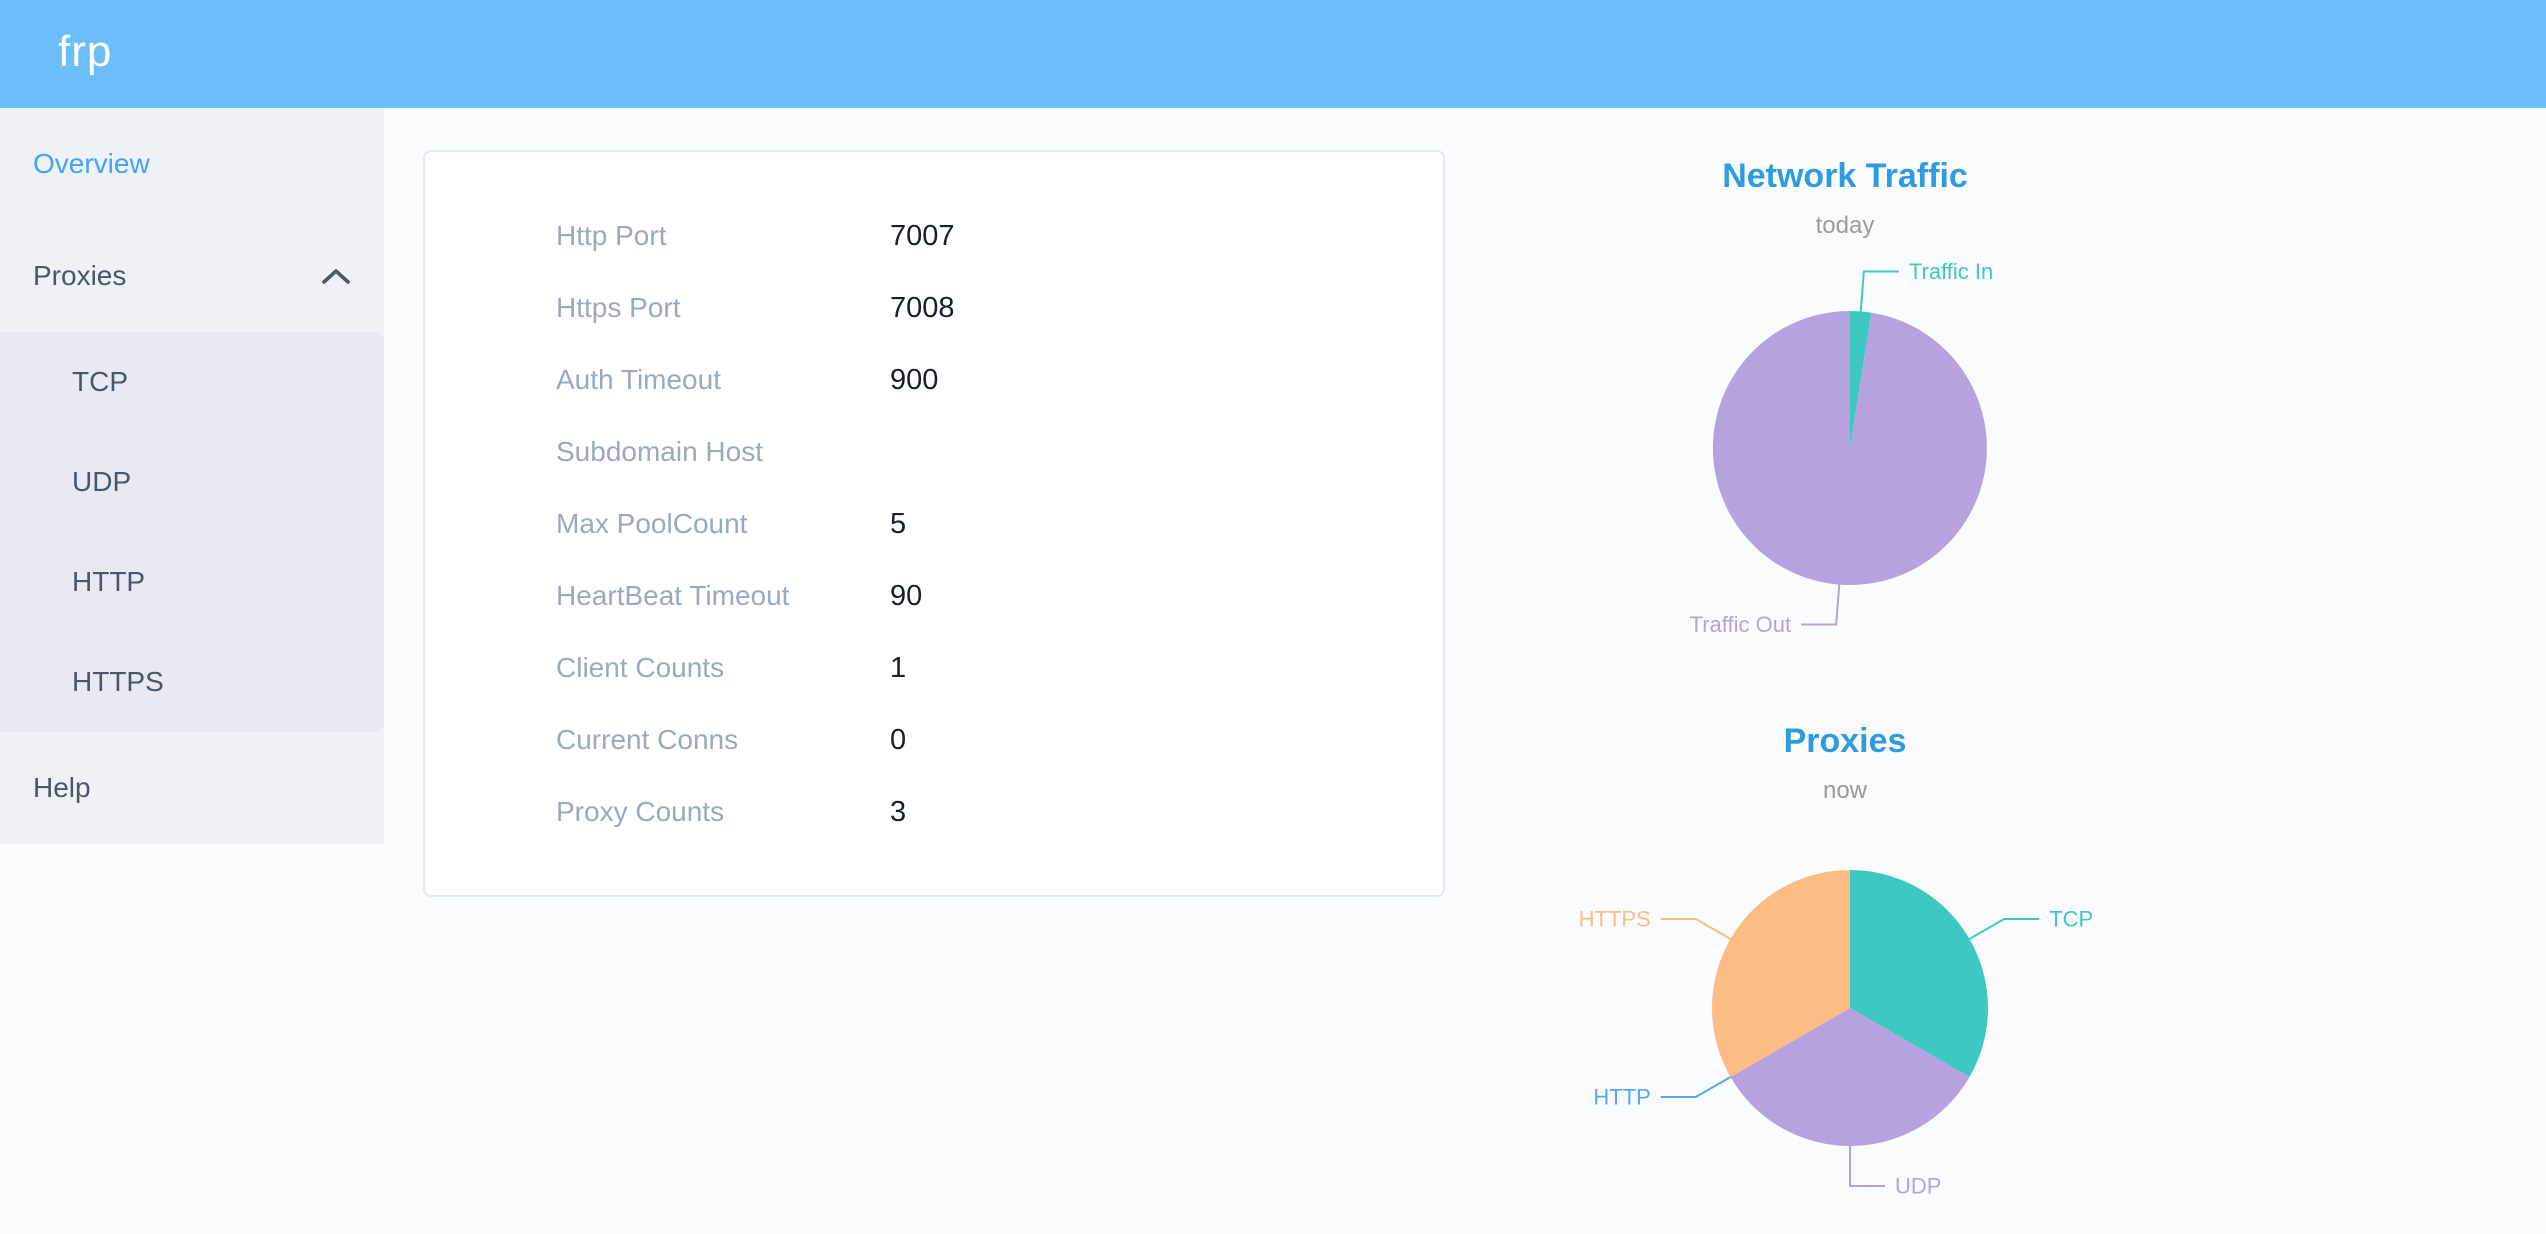  What do you see at coordinates (673, 595) in the screenshot?
I see `config-label: HeartBeat Timeout` at bounding box center [673, 595].